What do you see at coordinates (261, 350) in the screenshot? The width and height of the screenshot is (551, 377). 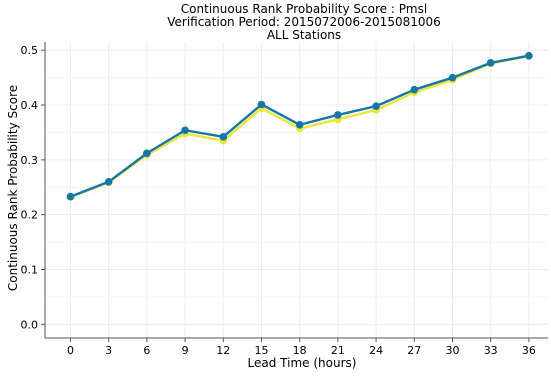 I see `x-tick-label: 15` at bounding box center [261, 350].